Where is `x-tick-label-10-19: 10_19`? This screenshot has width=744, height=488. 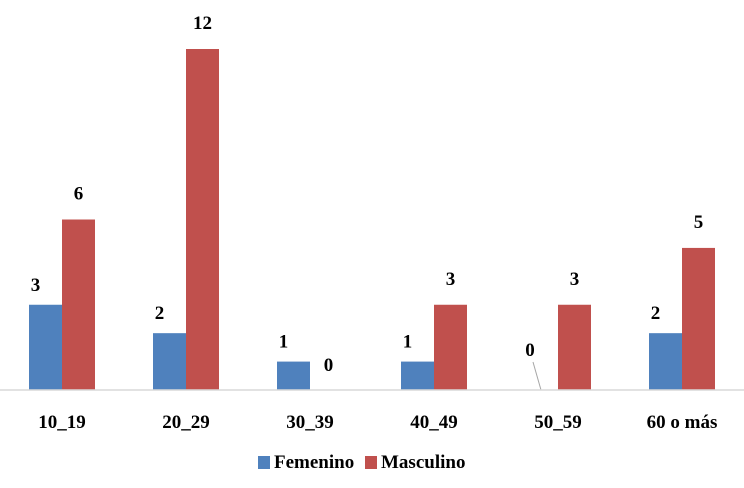 x-tick-label-10-19: 10_19 is located at coordinates (62, 422).